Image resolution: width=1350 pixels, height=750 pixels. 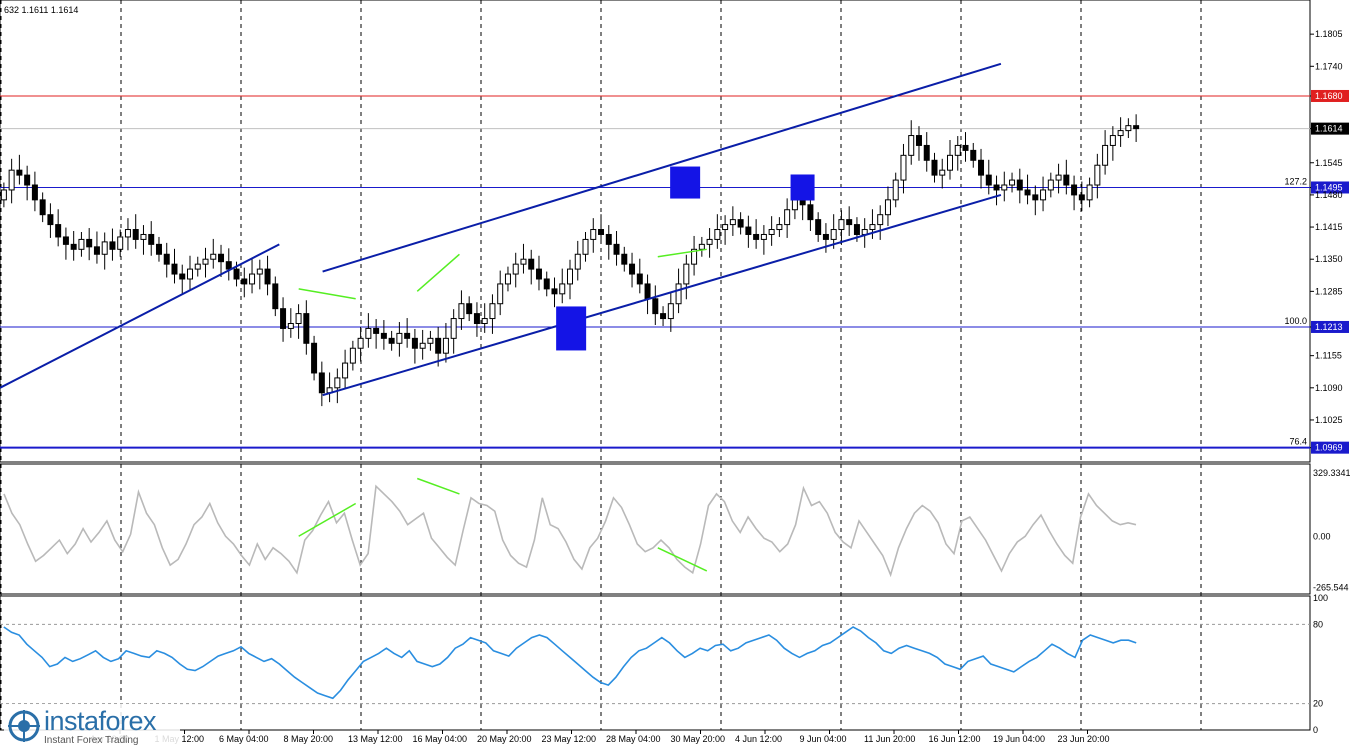 I want to click on cci-tick-label: -265.544, so click(x=1331, y=587).